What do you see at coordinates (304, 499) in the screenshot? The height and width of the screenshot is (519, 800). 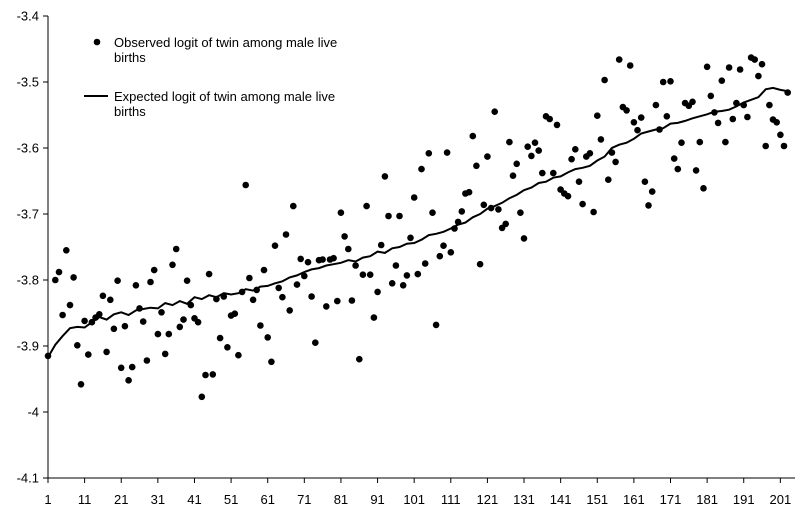 I see `x-tick-label: 71` at bounding box center [304, 499].